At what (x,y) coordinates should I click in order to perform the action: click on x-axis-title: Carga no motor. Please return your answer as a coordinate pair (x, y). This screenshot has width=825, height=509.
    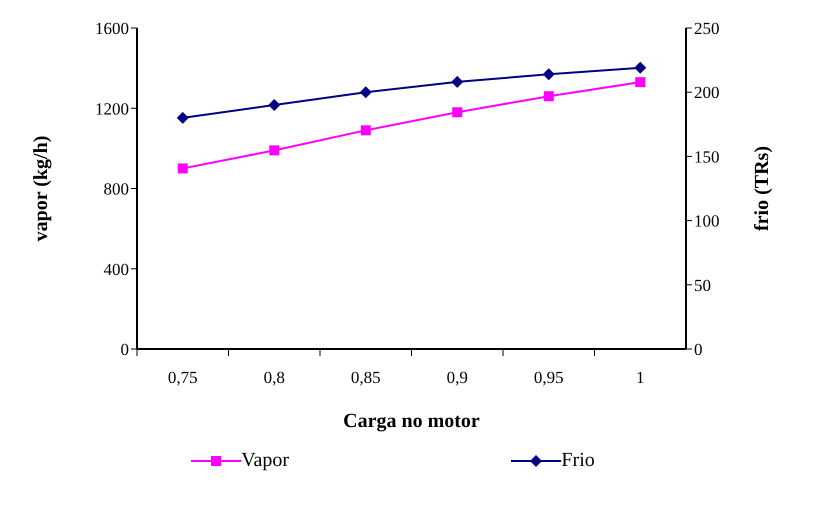
    Looking at the image, I should click on (411, 421).